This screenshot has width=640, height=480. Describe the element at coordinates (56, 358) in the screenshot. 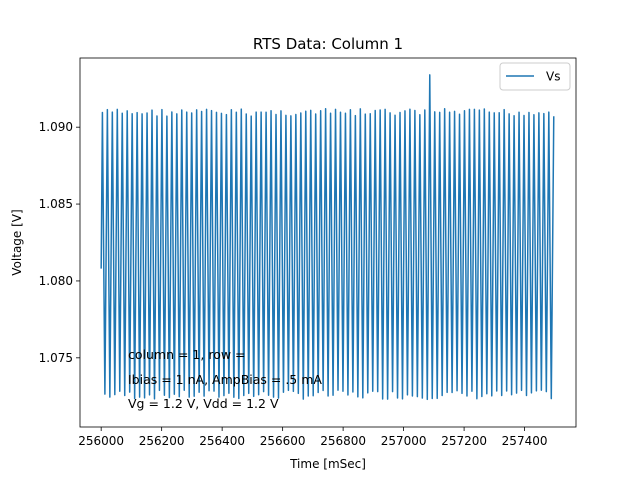

I see `y-tick-label: 1.075` at that location.